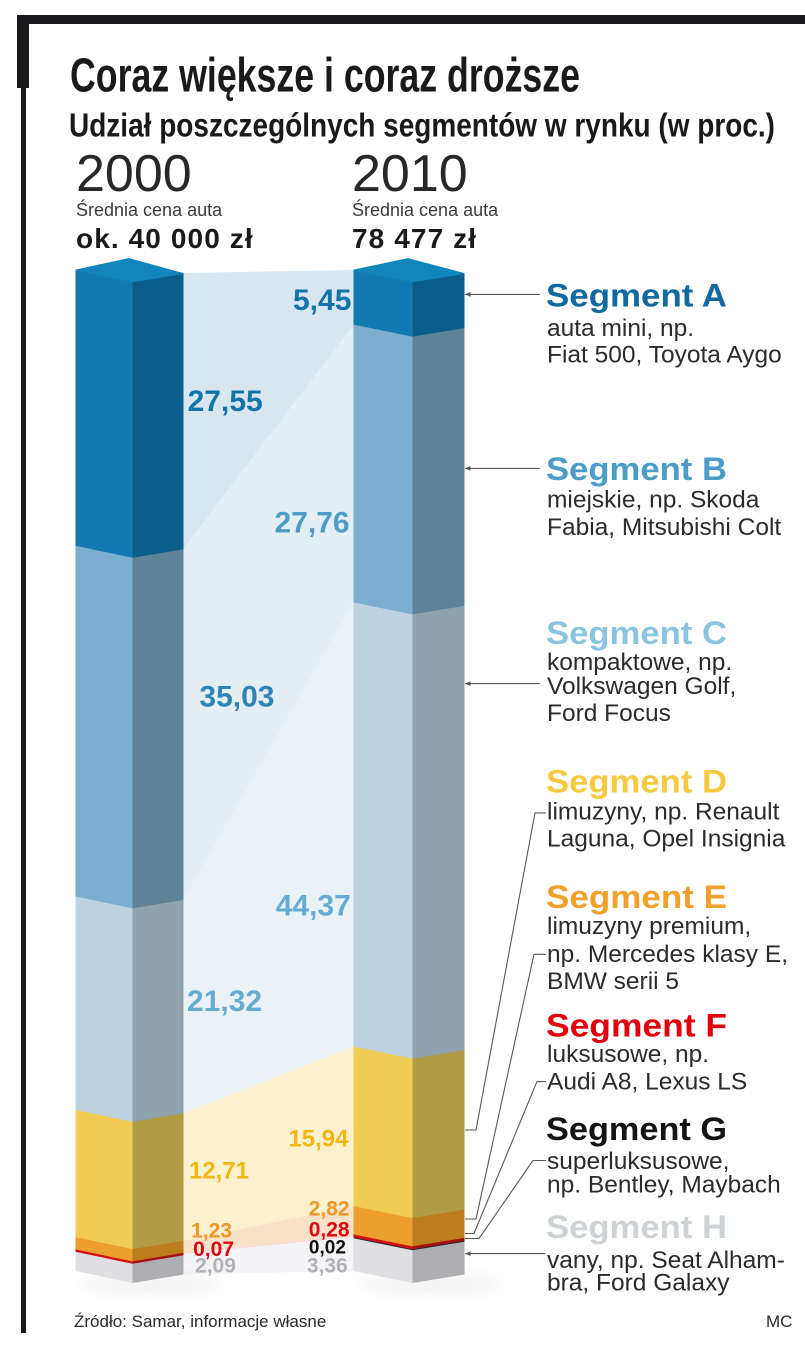 This screenshot has height=1348, width=805. Describe the element at coordinates (215, 1266) in the screenshot. I see `svg-text: 2,09` at that location.